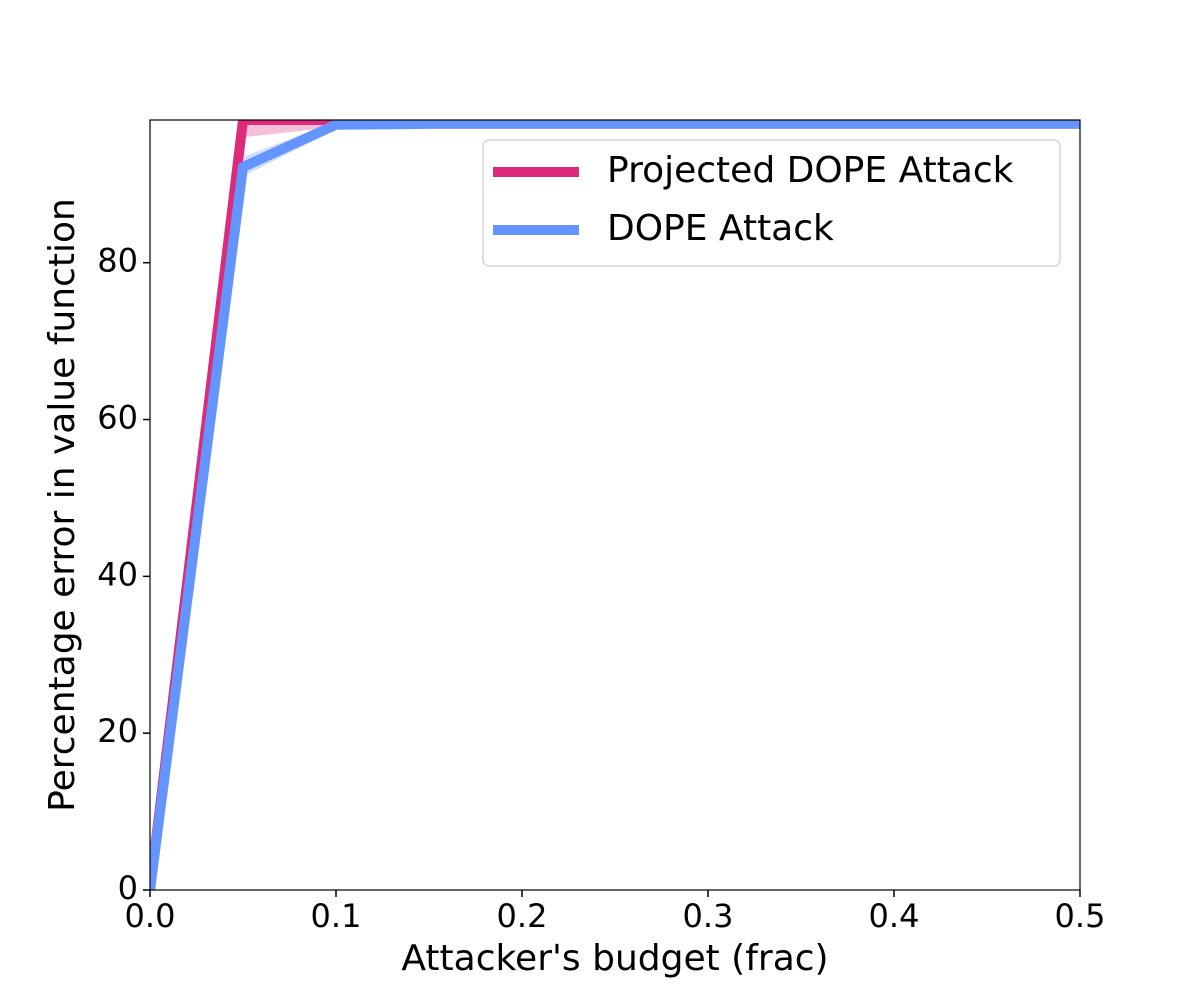  Describe the element at coordinates (1080, 916) in the screenshot. I see `x-tick-label: 0.5` at that location.